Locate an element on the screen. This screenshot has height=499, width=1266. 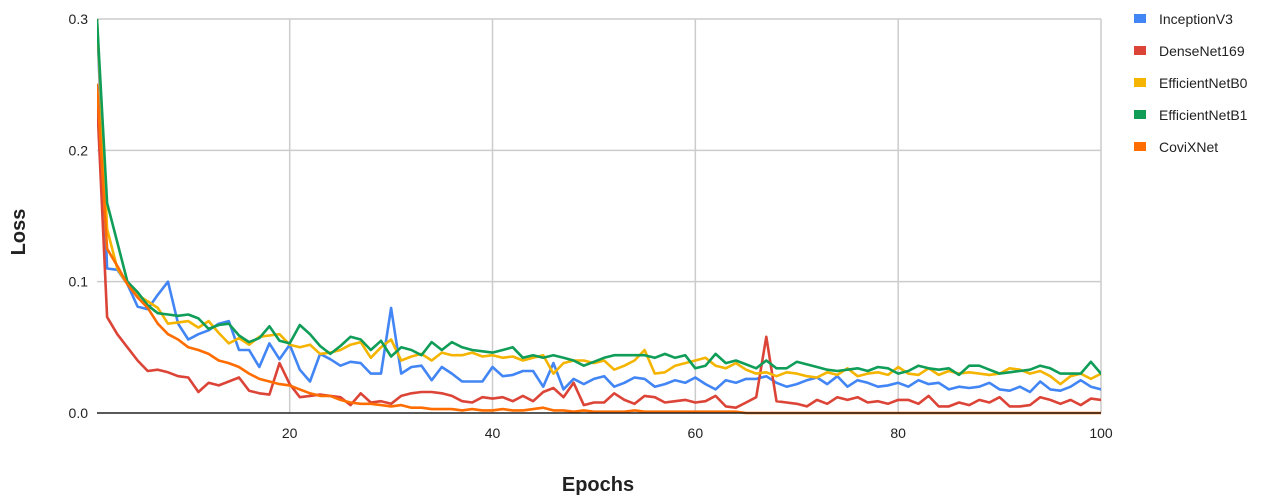
legend-swatch-covixnet is located at coordinates (1140, 146).